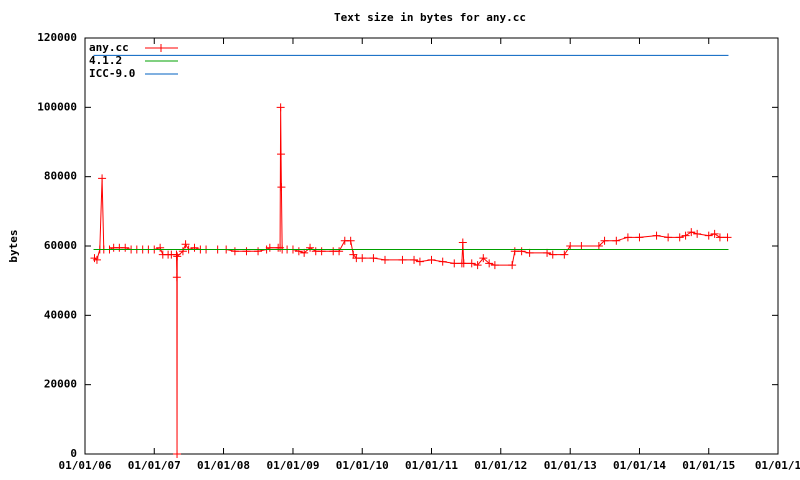 The height and width of the screenshot is (480, 800). I want to click on x-tick-label: 01/01/12, so click(500, 465).